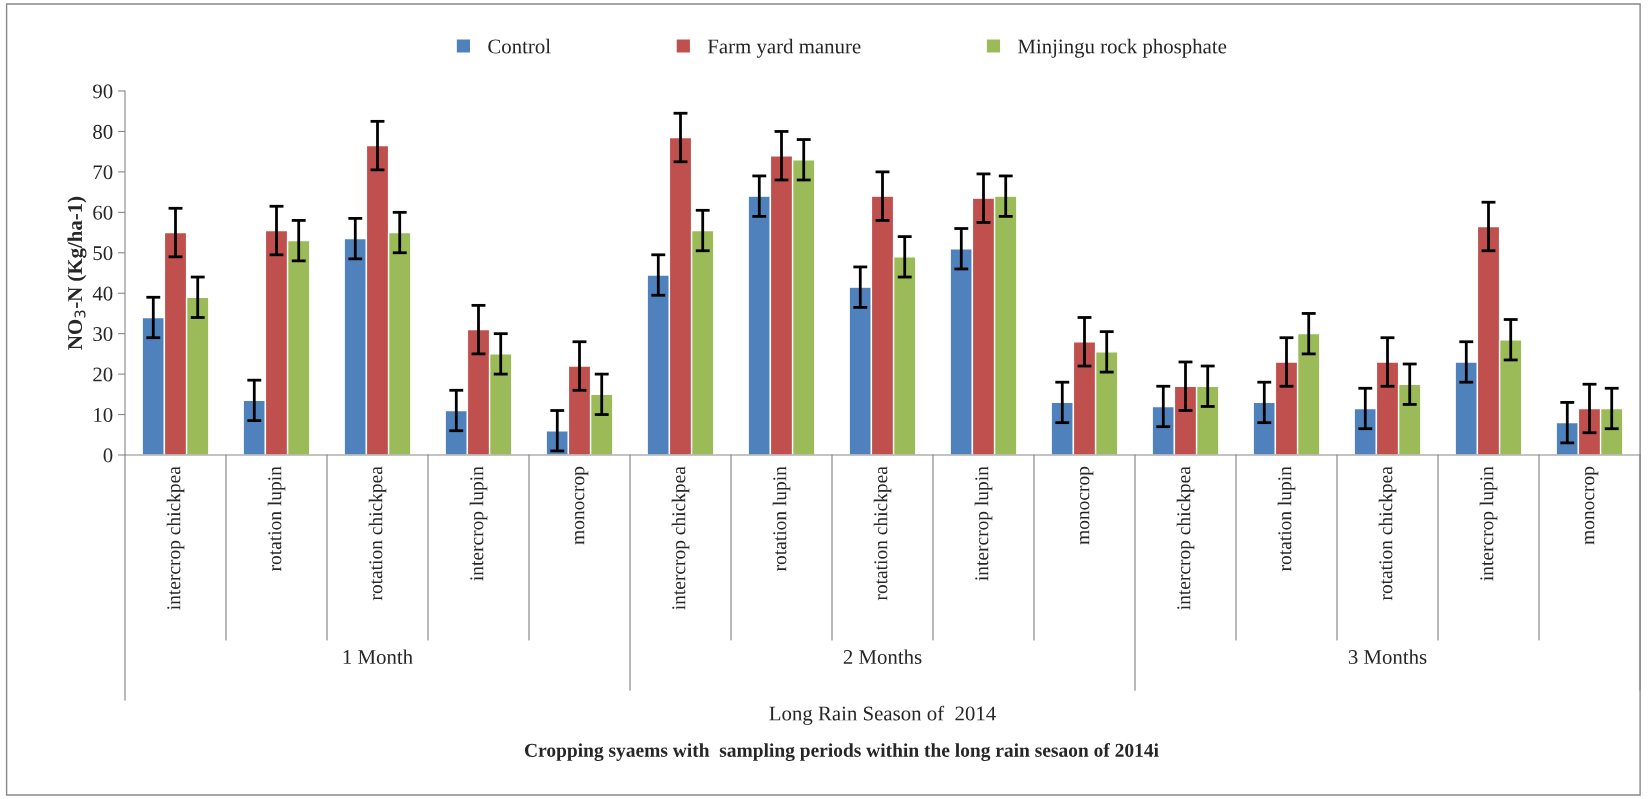  Describe the element at coordinates (1387, 657) in the screenshot. I see `text: 3 Months` at that location.